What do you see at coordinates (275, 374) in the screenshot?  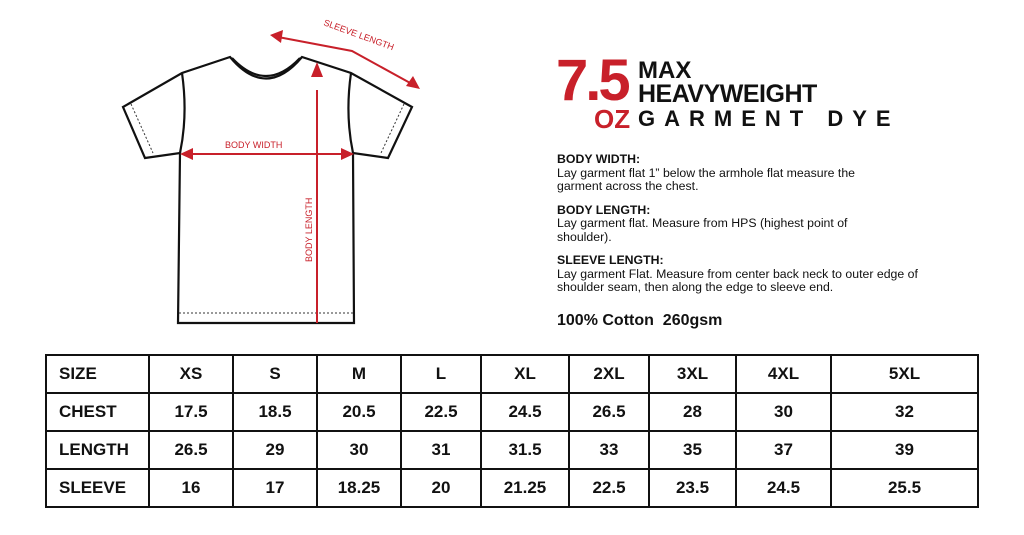 I see `column-header: S` at bounding box center [275, 374].